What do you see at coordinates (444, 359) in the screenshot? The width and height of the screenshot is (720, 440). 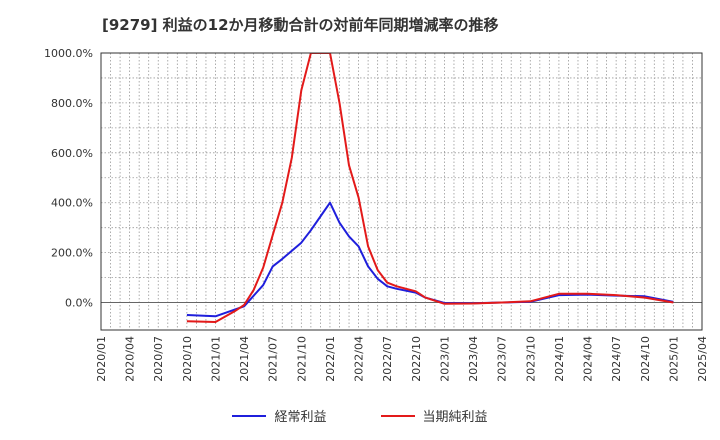 I see `x-tick-label: 2023/01` at bounding box center [444, 359].